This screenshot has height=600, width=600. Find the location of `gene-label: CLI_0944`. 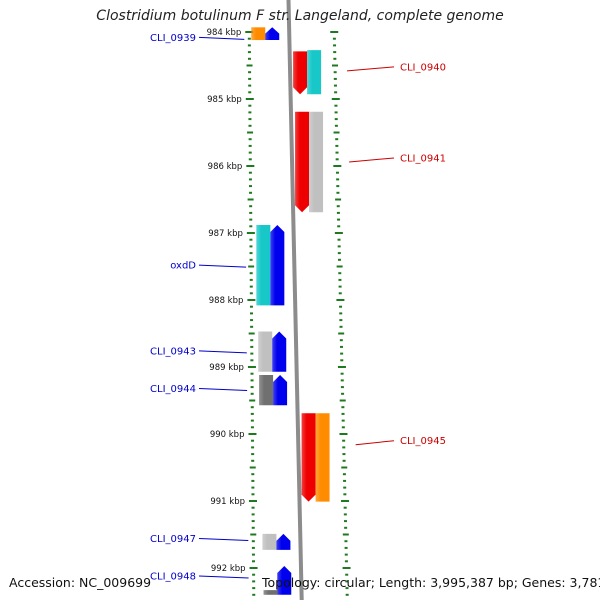

gene-label: CLI_0944 is located at coordinates (173, 389).